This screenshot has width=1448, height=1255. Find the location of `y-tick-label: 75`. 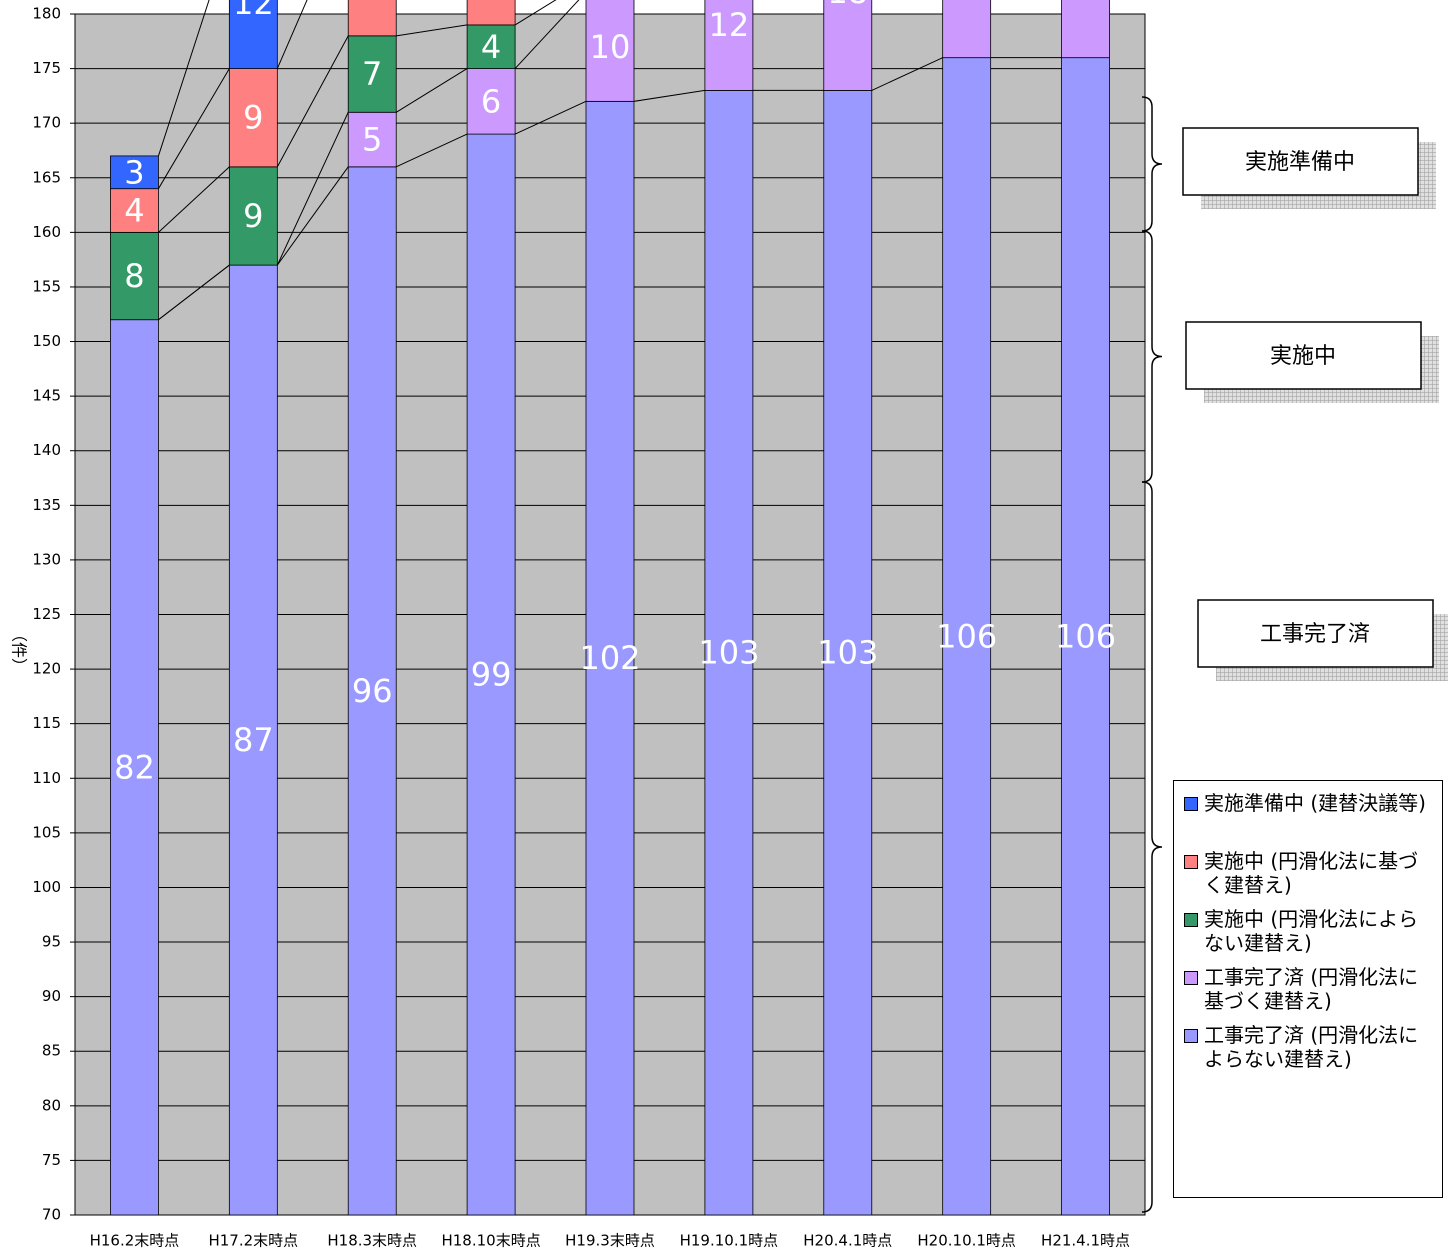

y-tick-label: 75 is located at coordinates (51, 1160).